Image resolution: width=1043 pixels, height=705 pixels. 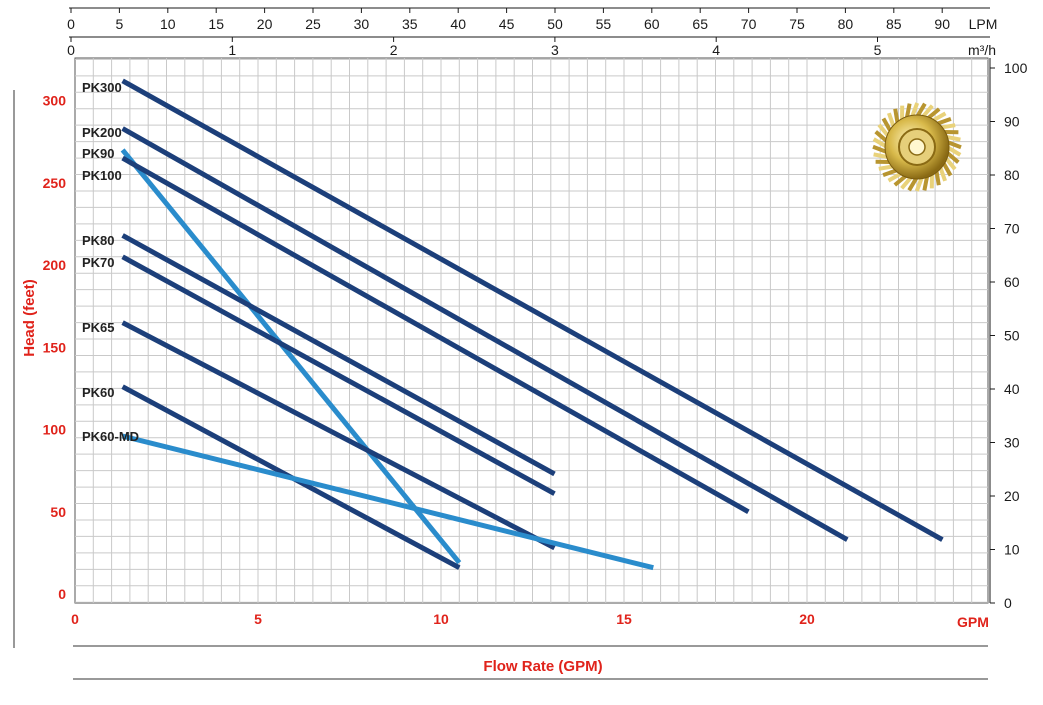 What do you see at coordinates (313, 24) in the screenshot?
I see `lpm-tick-label: 25` at bounding box center [313, 24].